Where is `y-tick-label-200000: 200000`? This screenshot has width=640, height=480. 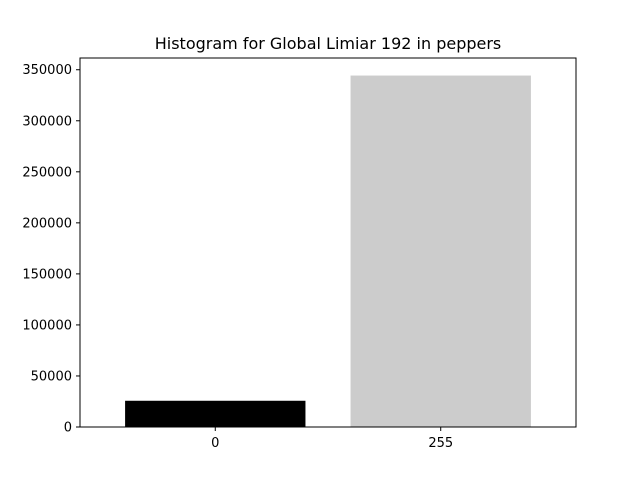
y-tick-label-200000: 200000 is located at coordinates (47, 223).